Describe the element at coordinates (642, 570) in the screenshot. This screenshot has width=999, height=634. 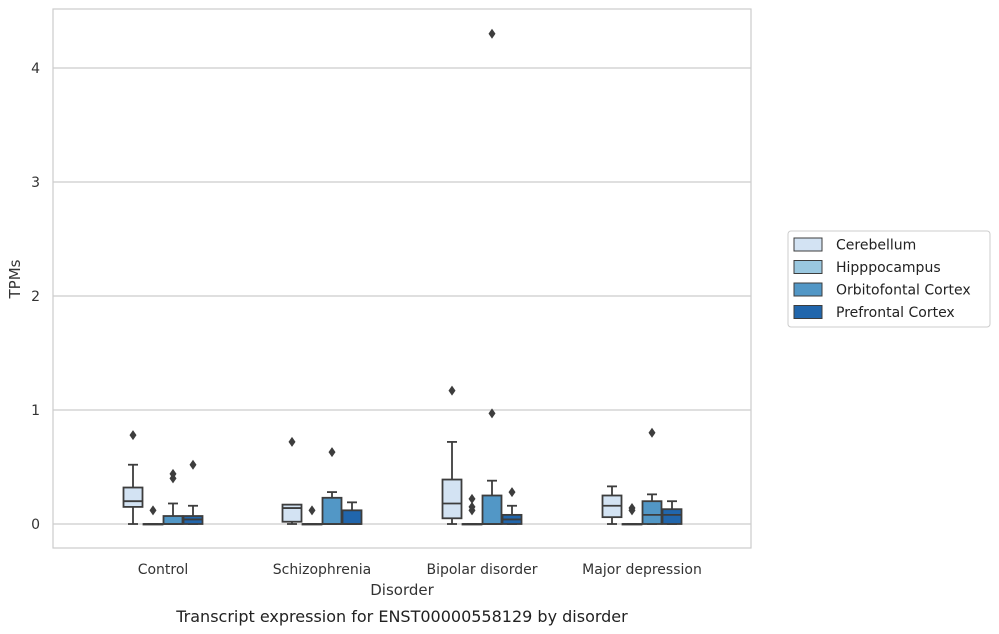
I see `x-tick-label: Major depression` at that location.